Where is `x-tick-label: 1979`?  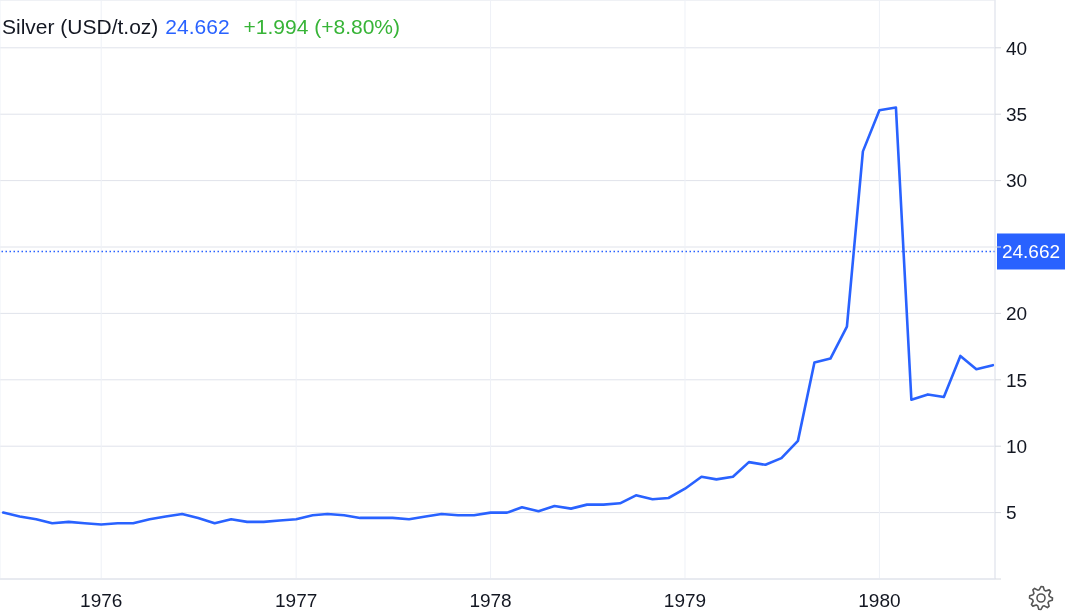
x-tick-label: 1979 is located at coordinates (685, 601).